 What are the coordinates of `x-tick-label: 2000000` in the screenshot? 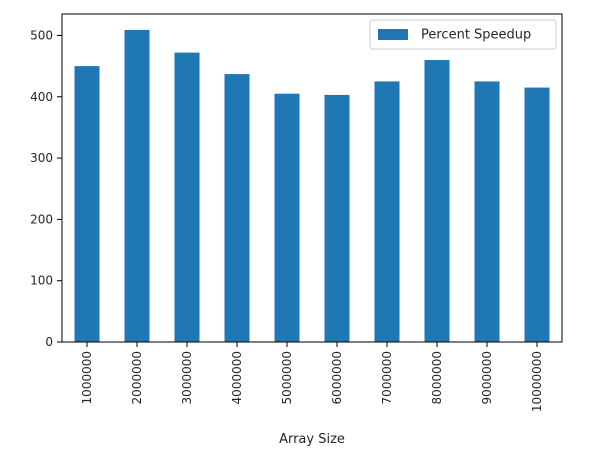 It's located at (137, 377).